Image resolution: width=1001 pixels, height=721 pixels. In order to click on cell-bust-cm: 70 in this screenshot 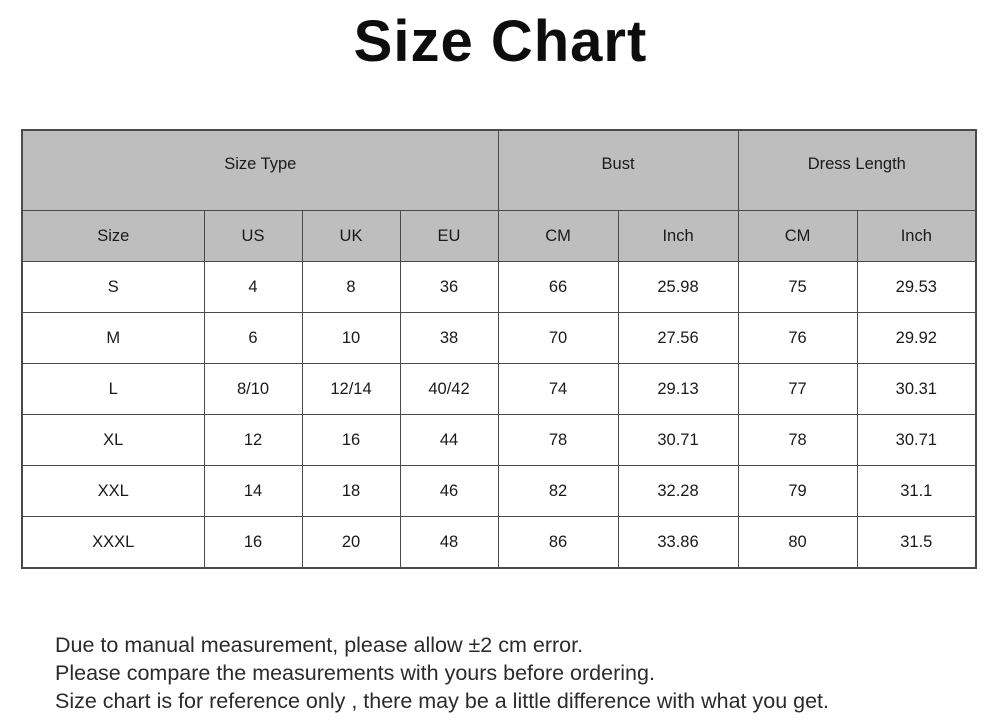, I will do `click(558, 338)`.